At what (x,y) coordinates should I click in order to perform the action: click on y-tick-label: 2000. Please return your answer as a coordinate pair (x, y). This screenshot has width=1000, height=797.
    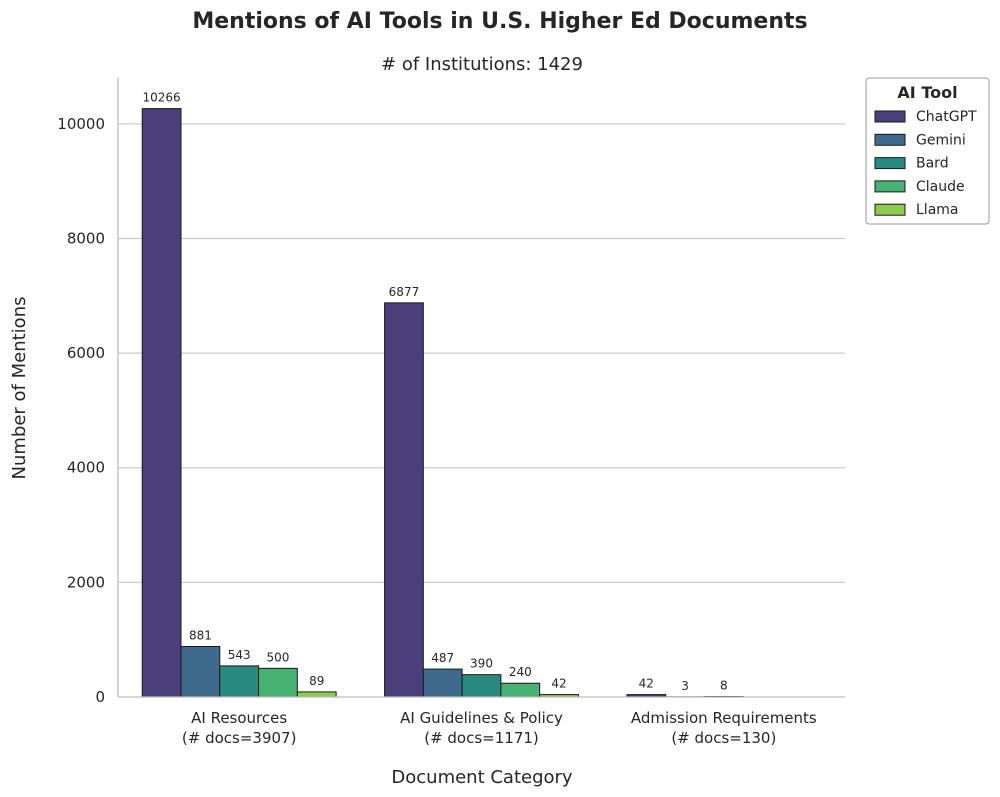
    Looking at the image, I should click on (86, 582).